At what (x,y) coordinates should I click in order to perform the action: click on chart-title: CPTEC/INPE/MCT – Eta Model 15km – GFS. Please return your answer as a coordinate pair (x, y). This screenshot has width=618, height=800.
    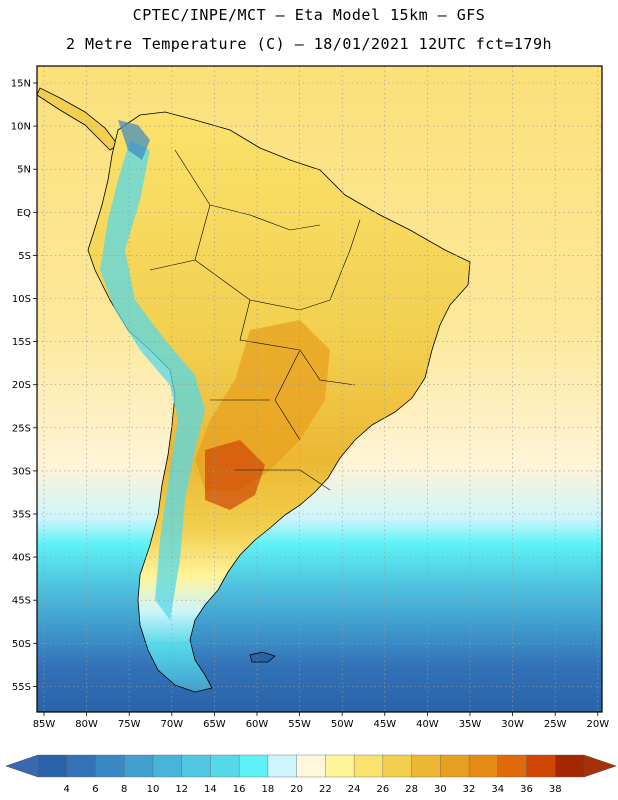
    Looking at the image, I should click on (309, 15).